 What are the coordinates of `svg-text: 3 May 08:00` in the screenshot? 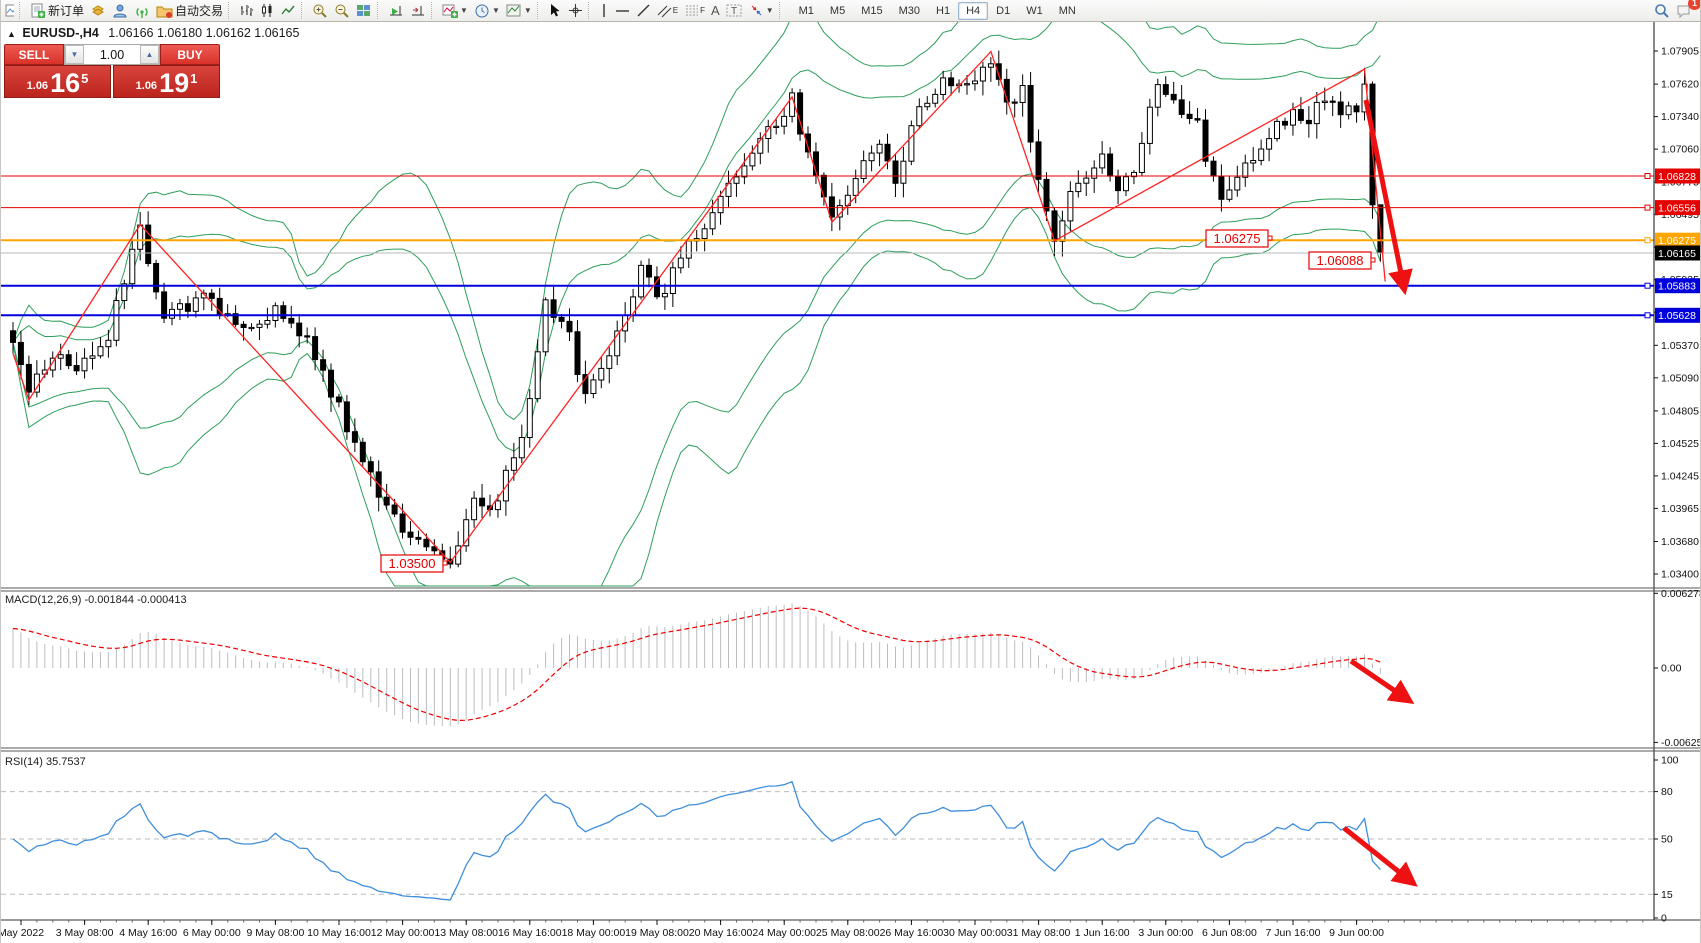 It's located at (85, 933).